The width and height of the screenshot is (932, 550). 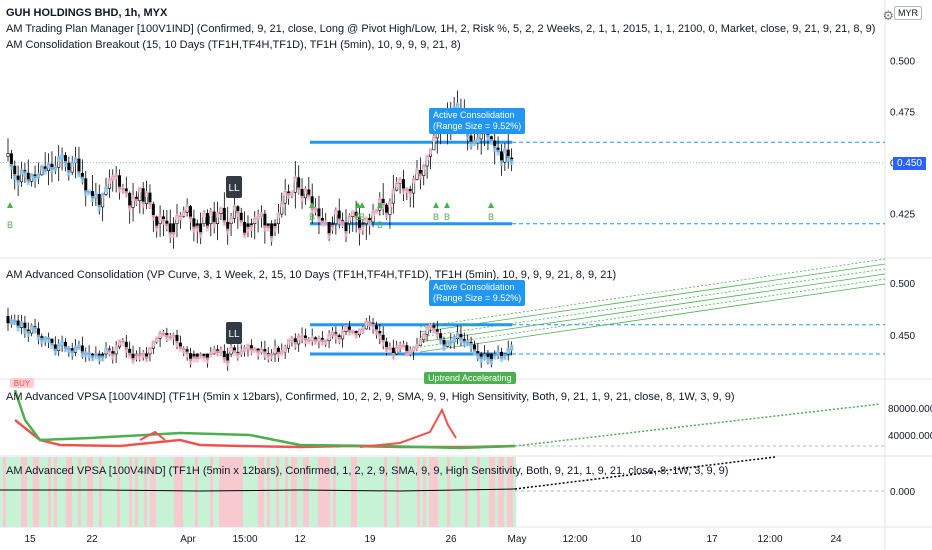 I want to click on x-tick-label: 22, so click(x=92, y=539).